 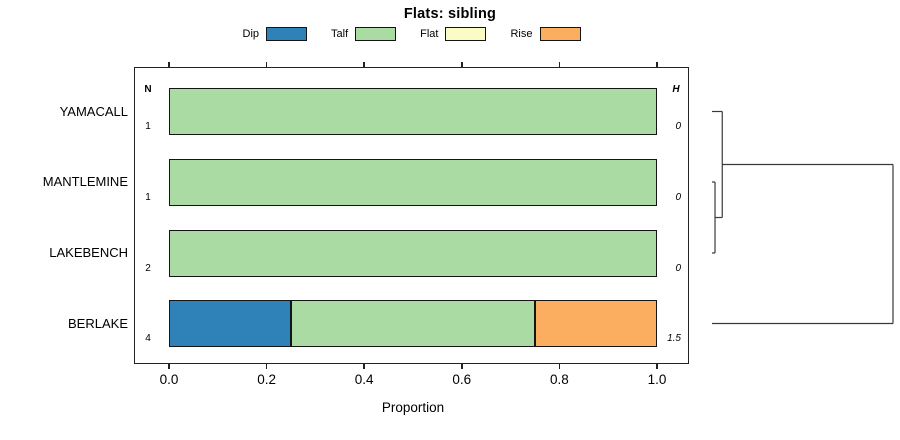 I want to click on x-axis-tick-label: 1.0, so click(x=657, y=379).